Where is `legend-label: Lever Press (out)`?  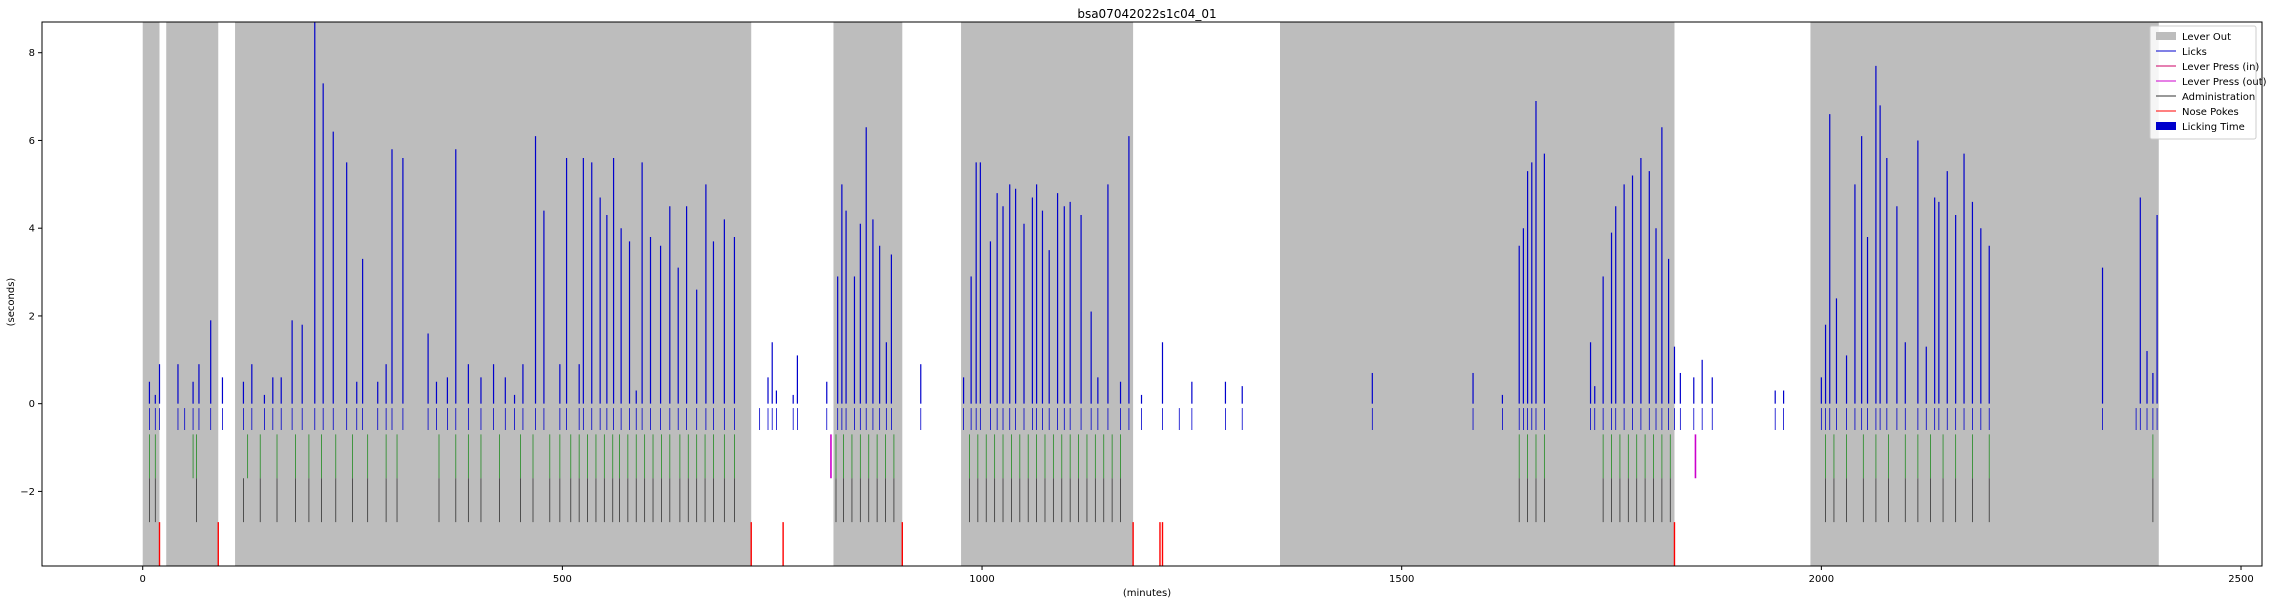
legend-label: Lever Press (out) is located at coordinates (2224, 82).